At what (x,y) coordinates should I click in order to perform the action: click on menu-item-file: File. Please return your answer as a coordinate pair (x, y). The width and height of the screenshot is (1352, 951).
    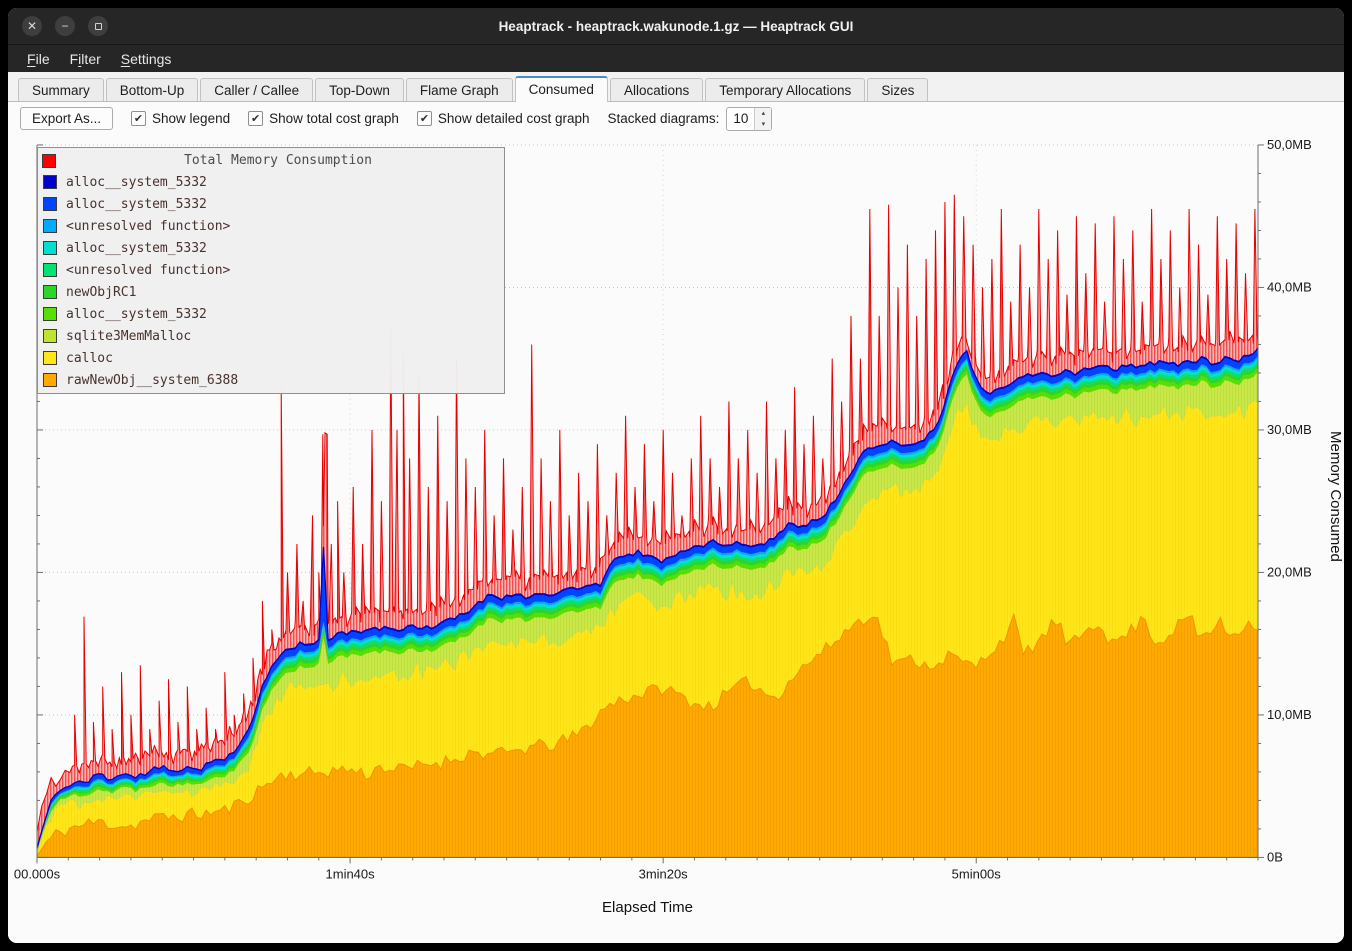
    Looking at the image, I should click on (38, 58).